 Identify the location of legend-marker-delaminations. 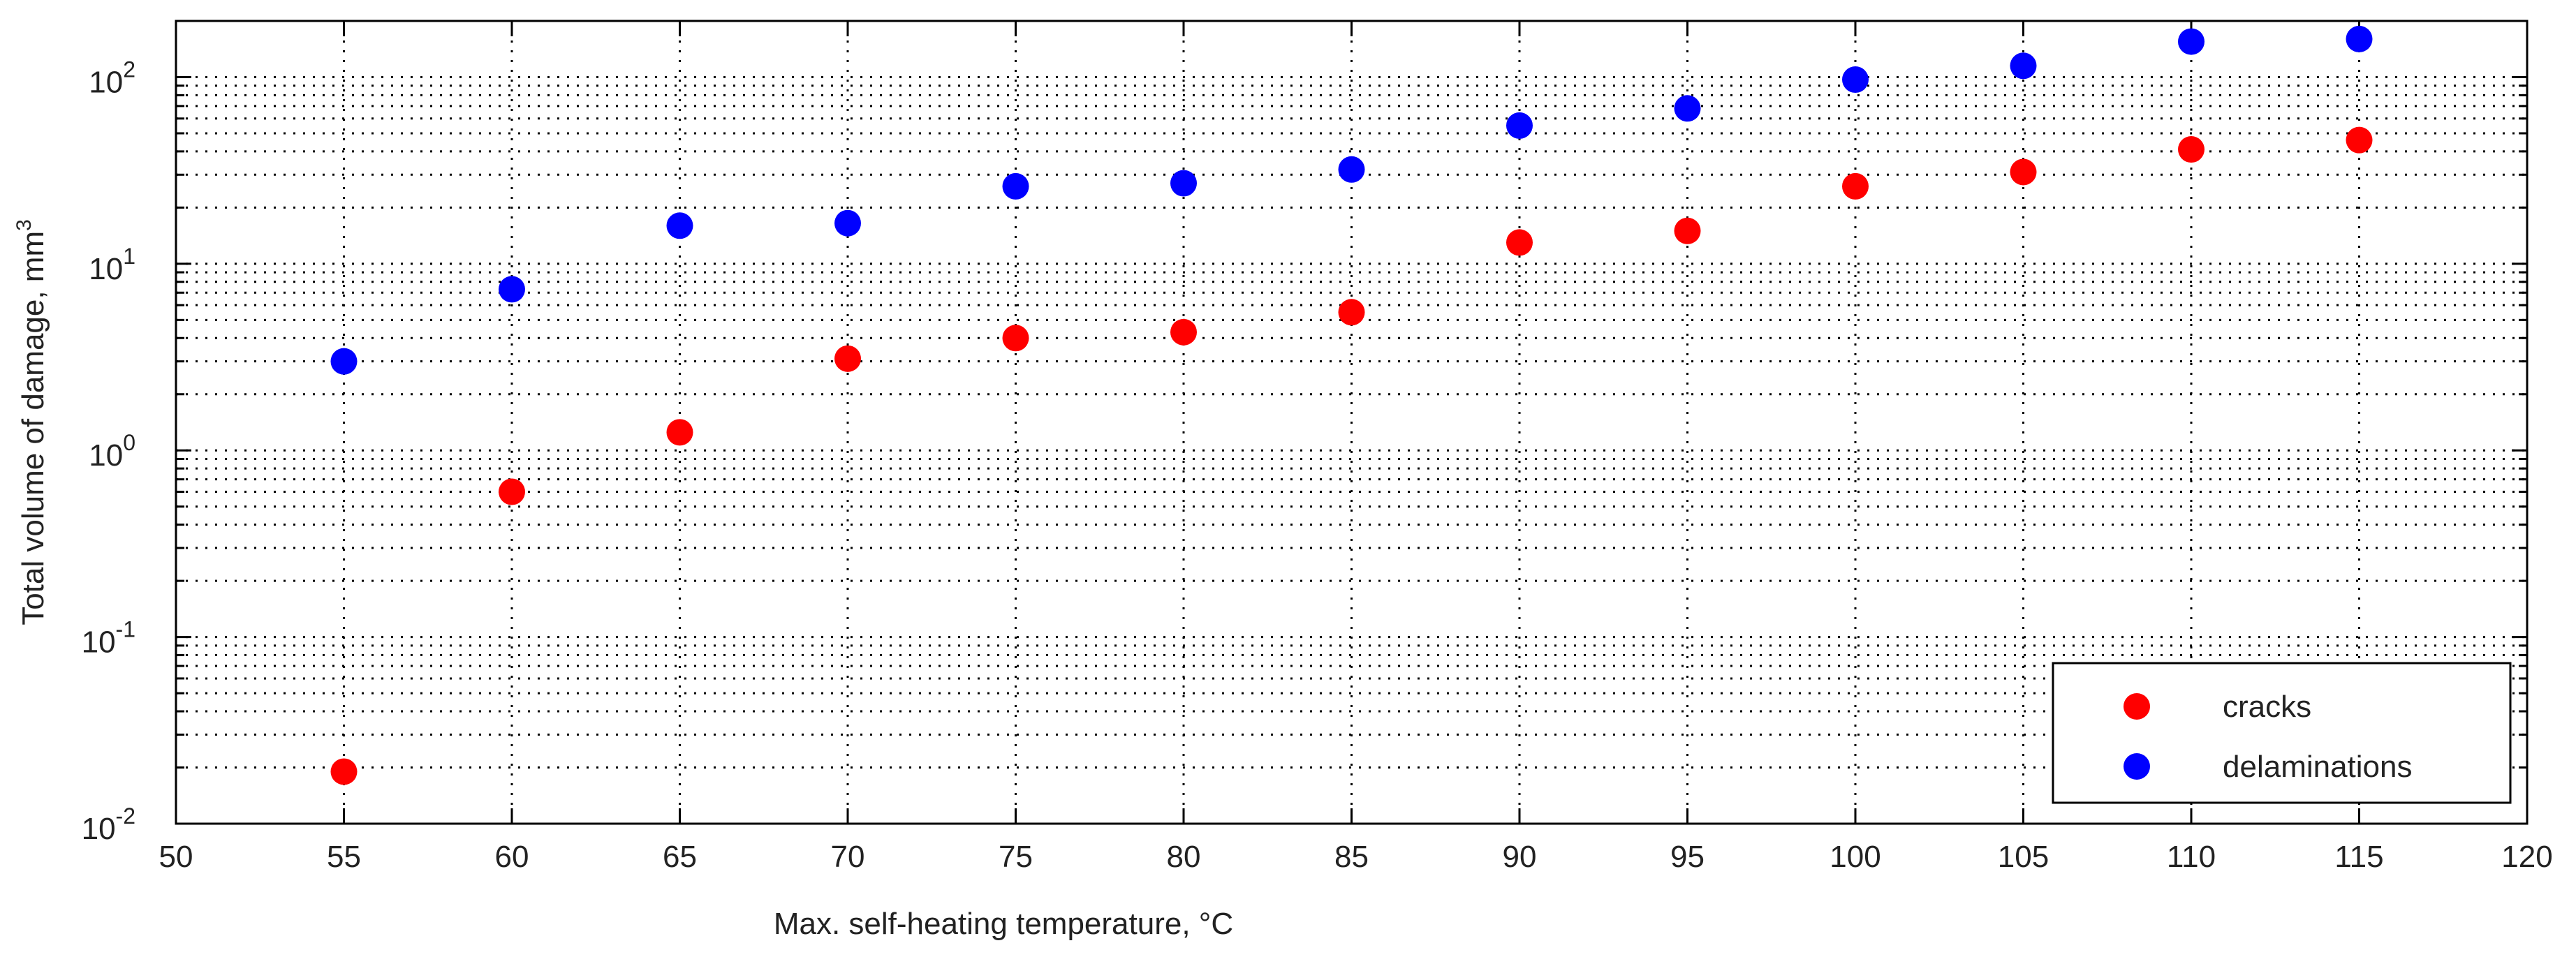
(2137, 766).